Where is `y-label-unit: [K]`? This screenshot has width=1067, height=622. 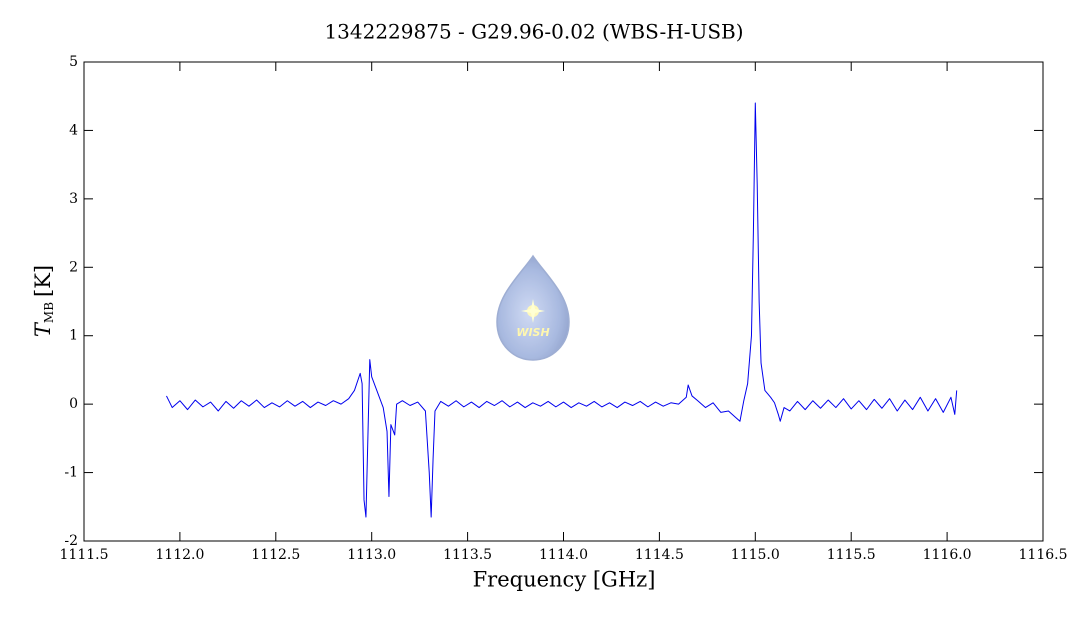
y-label-unit: [K] is located at coordinates (43, 281).